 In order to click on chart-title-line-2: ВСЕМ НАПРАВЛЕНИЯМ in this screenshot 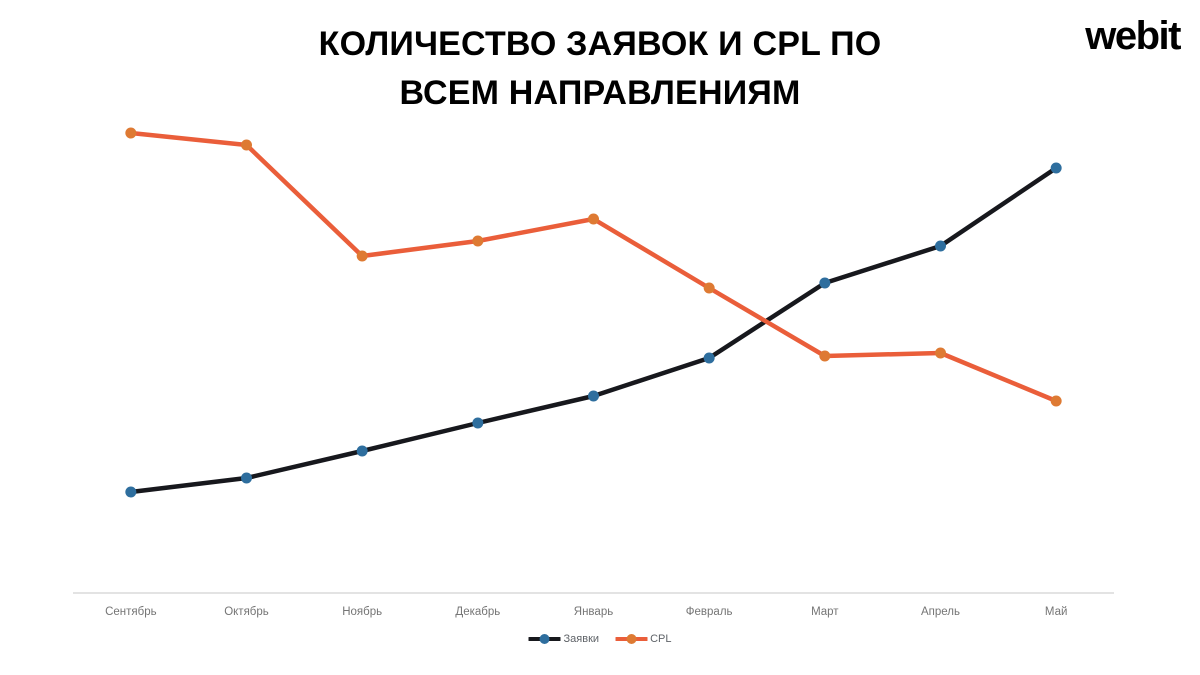, I will do `click(600, 93)`.